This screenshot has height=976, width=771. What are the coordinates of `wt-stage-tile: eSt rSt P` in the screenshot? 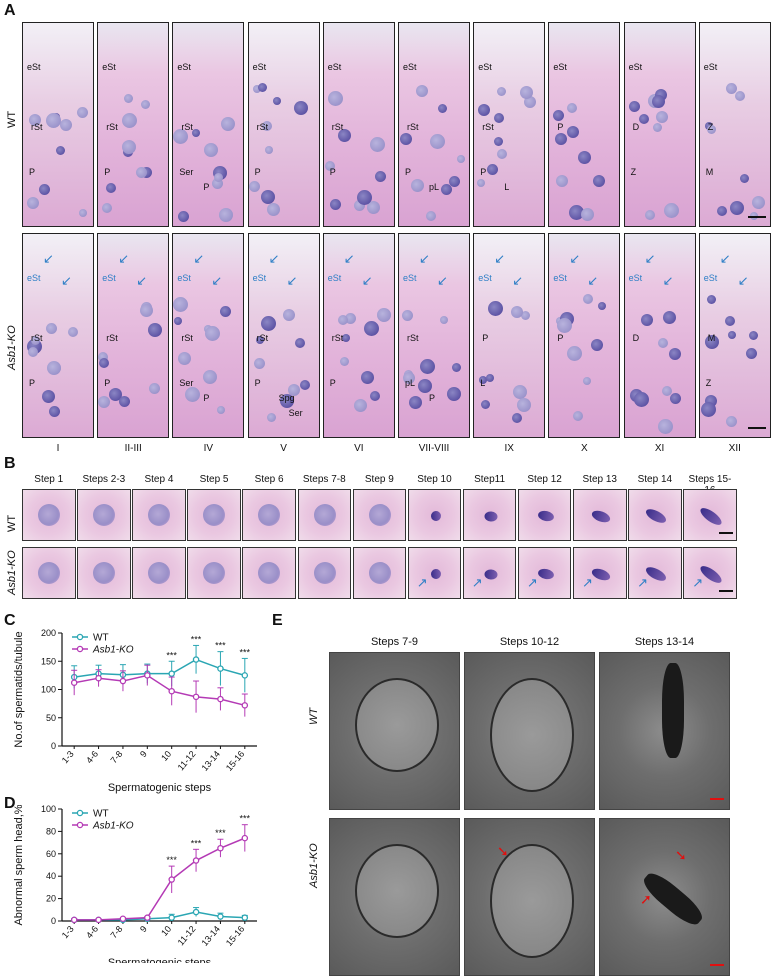 It's located at (283, 124).